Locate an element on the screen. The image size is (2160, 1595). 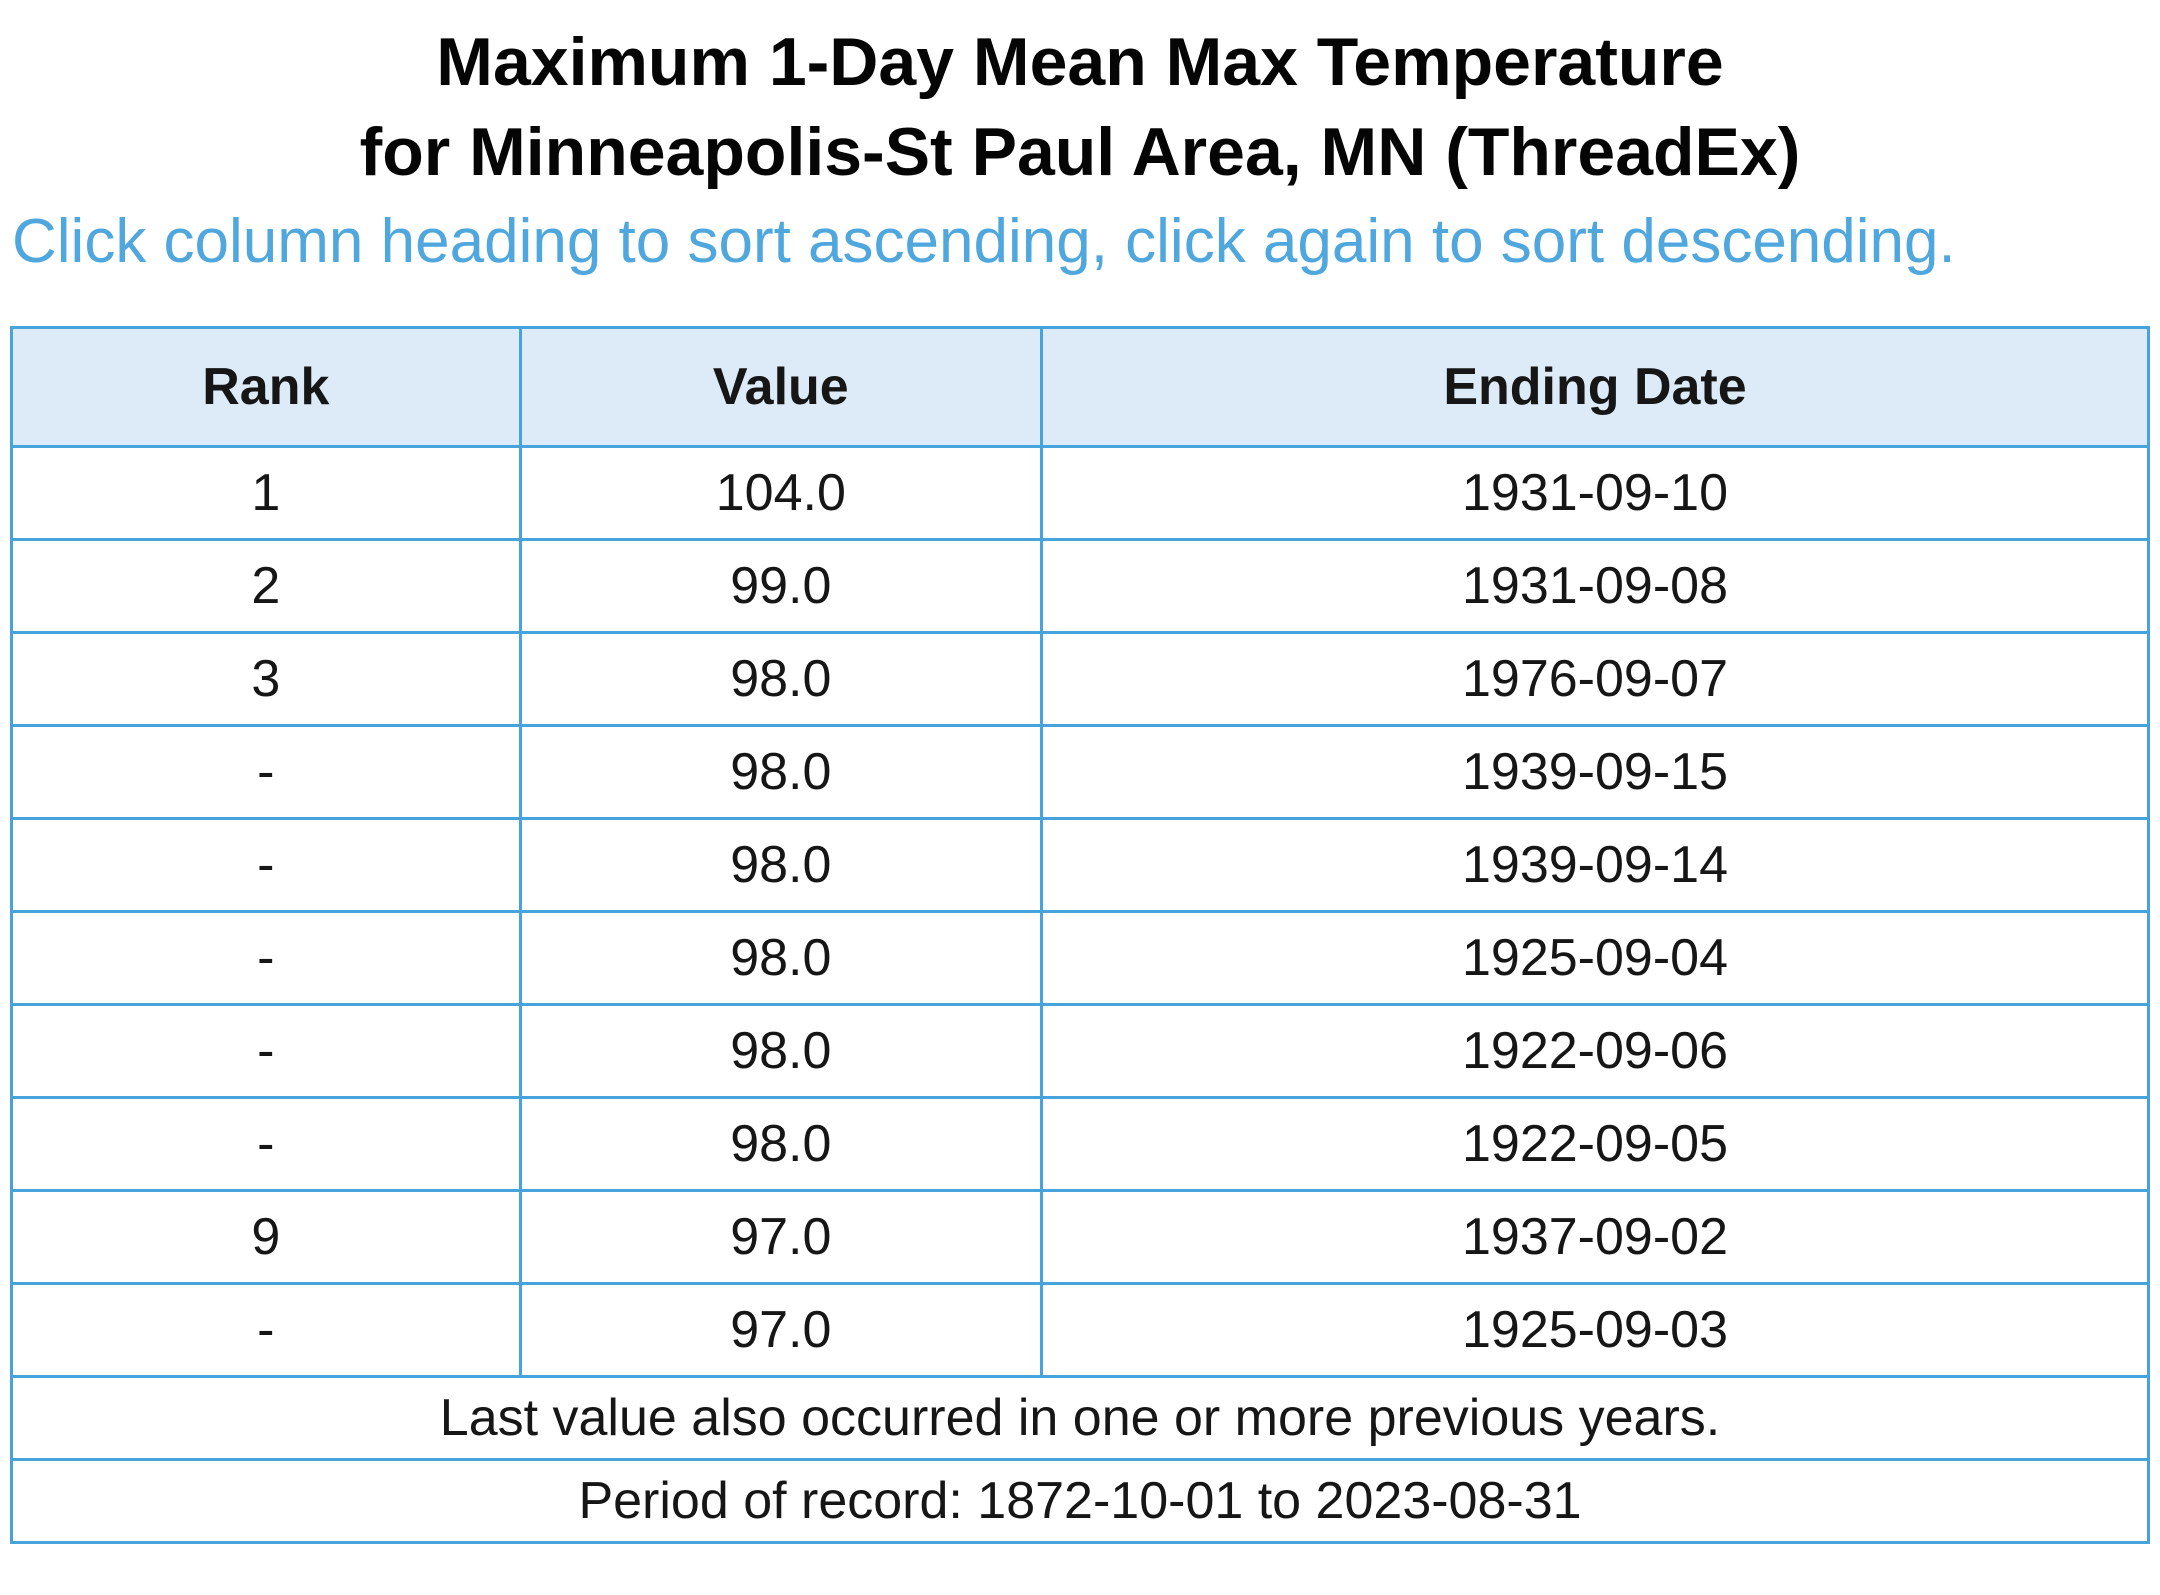
table-row: - 98.0 1922-09-05 is located at coordinates (1080, 1143).